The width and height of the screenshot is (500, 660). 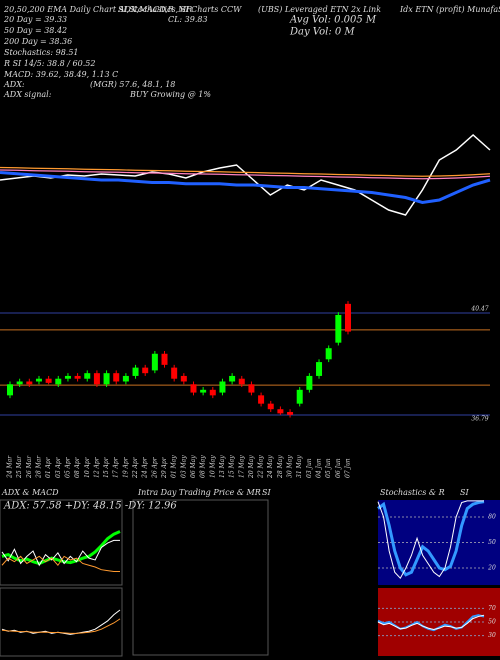 What do you see at coordinates (319, 9) in the screenshot?
I see `annotation: (UBS) Leveraged ETN 2x Link` at bounding box center [319, 9].